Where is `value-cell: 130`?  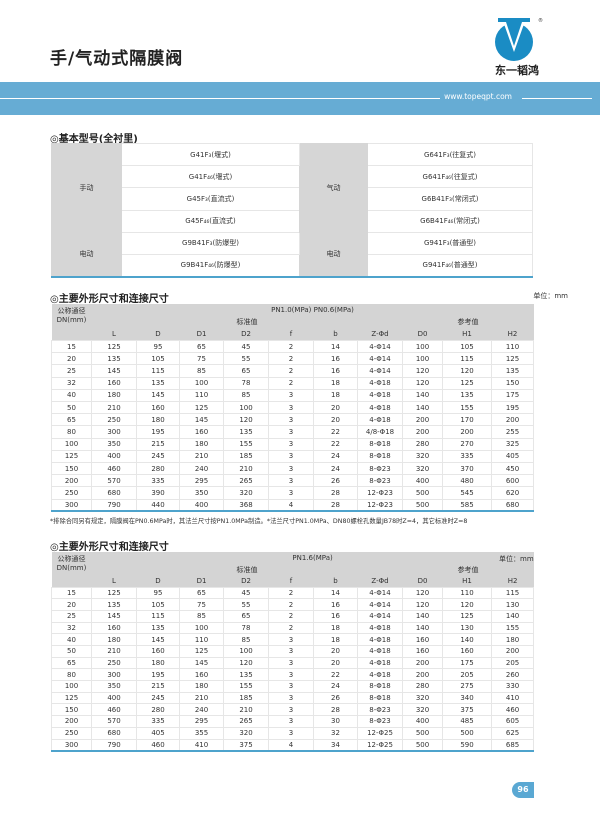 value-cell: 130 is located at coordinates (512, 604).